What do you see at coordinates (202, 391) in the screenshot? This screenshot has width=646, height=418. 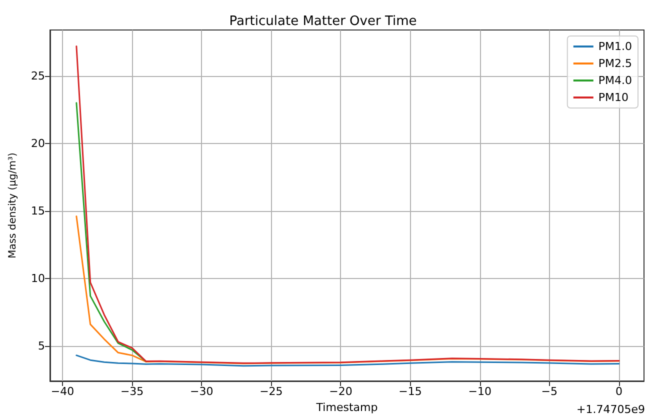 I see `x-tick-label: −30` at bounding box center [202, 391].